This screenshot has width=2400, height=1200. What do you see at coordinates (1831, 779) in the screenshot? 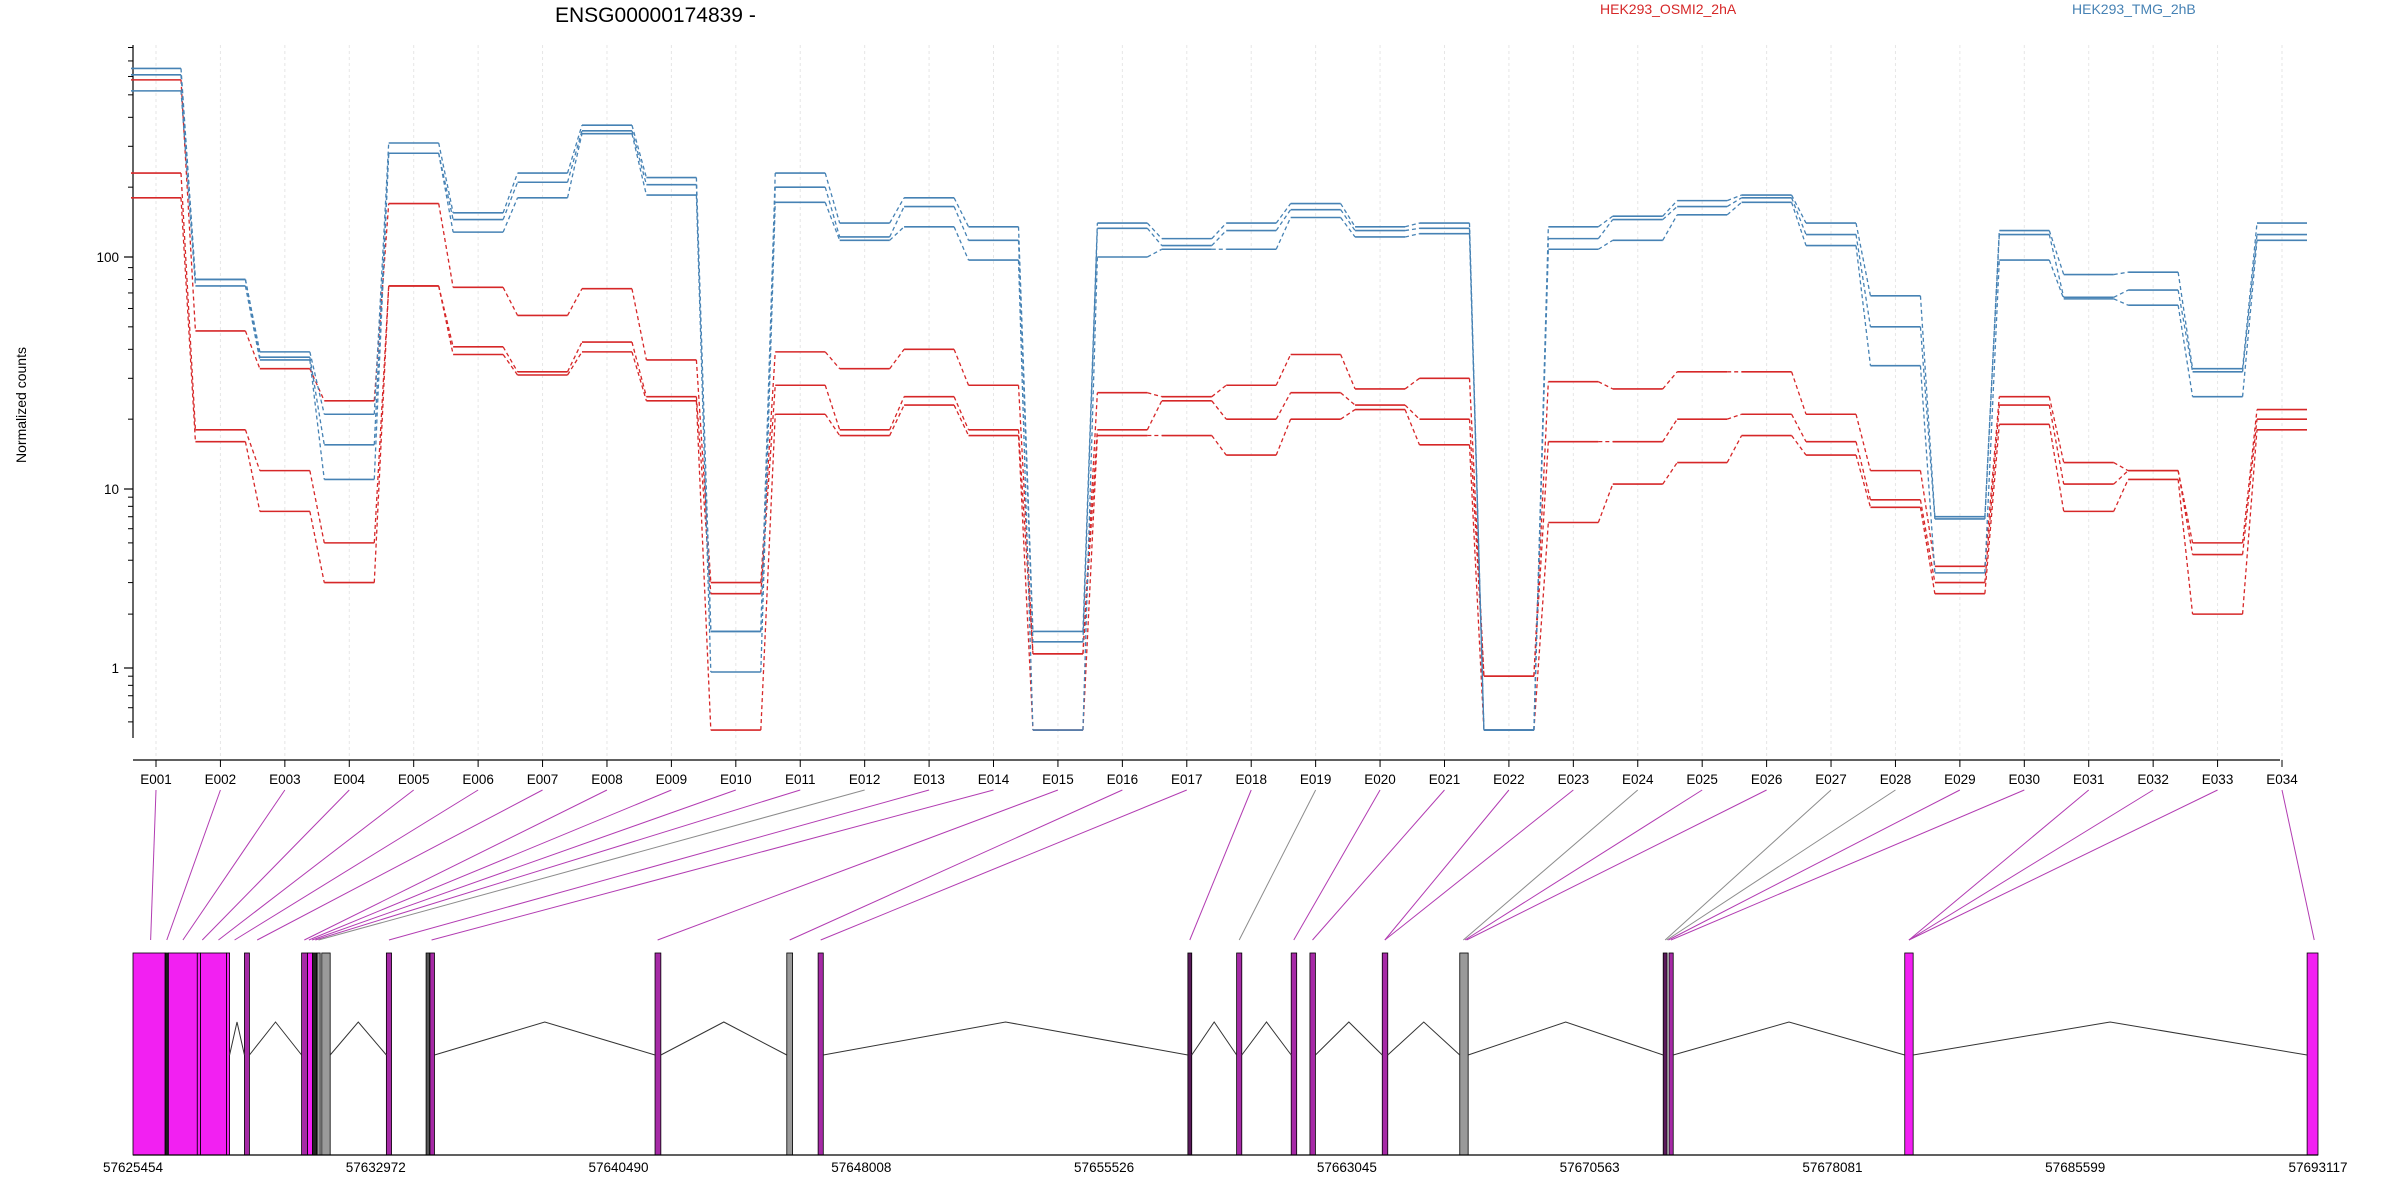
I see `exon-label: E027` at bounding box center [1831, 779].